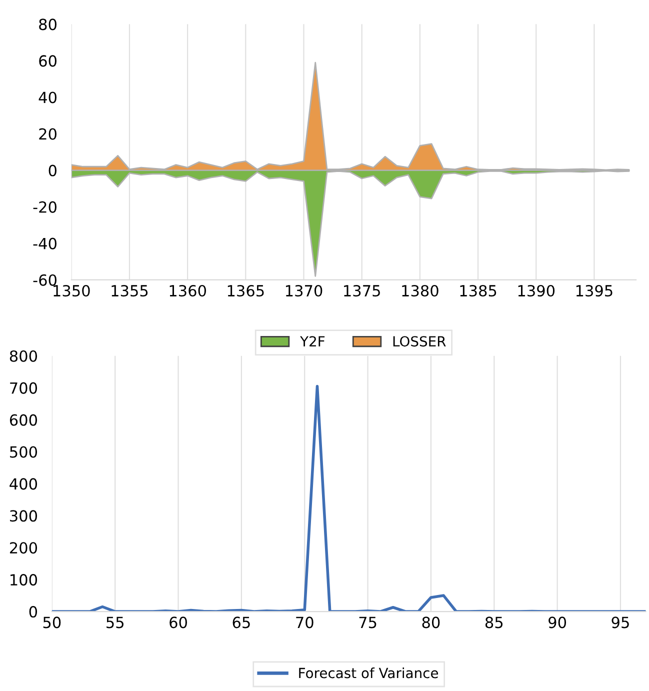 Image resolution: width=649 pixels, height=691 pixels. I want to click on y-tick-label: -20, so click(44, 207).